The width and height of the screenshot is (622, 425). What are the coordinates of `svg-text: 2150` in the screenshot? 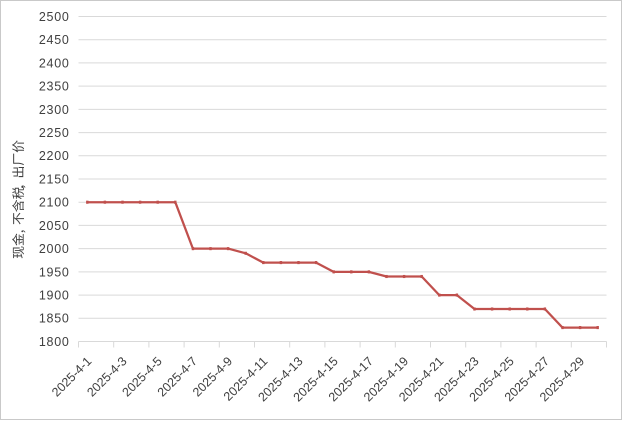 It's located at (54, 179).